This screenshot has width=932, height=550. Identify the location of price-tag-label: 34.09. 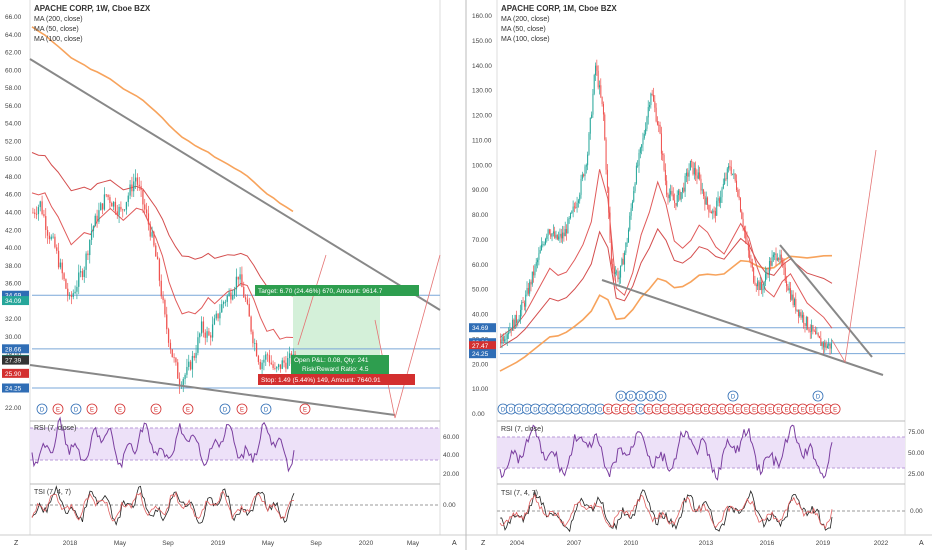
(13, 301).